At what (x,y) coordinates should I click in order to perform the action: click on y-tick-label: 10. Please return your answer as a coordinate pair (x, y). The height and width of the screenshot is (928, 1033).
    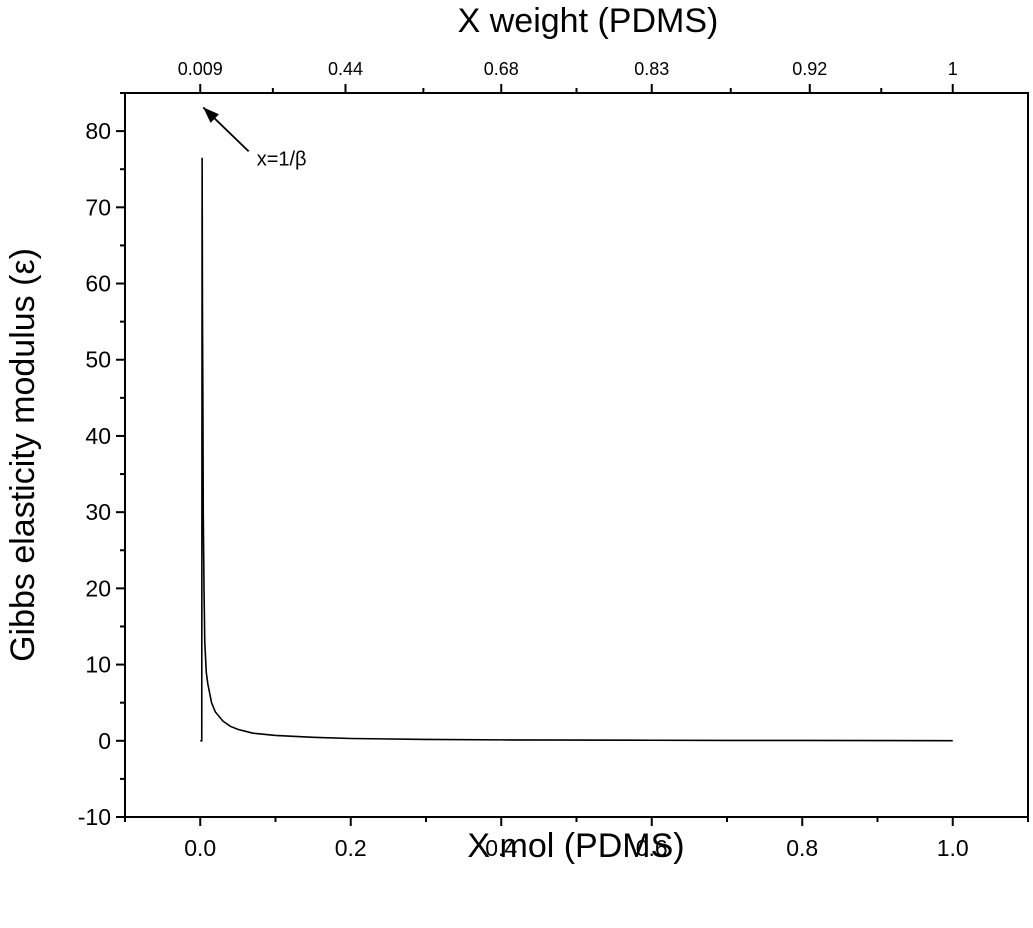
    Looking at the image, I should click on (98, 665).